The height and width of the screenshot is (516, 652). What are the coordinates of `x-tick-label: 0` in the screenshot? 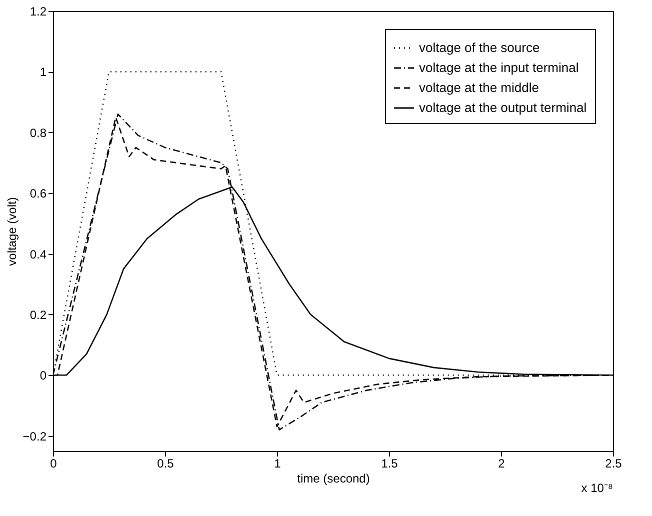 It's located at (54, 463).